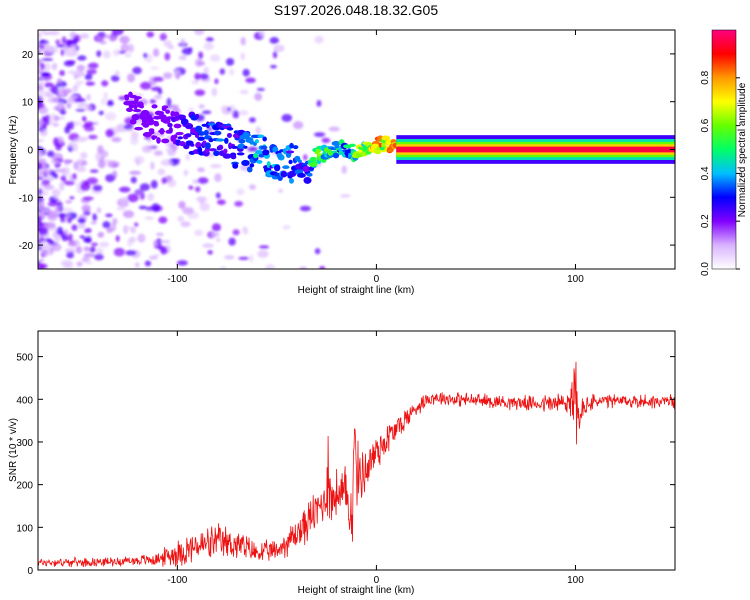  What do you see at coordinates (177, 279) in the screenshot?
I see `x-tick-label: -100` at bounding box center [177, 279].